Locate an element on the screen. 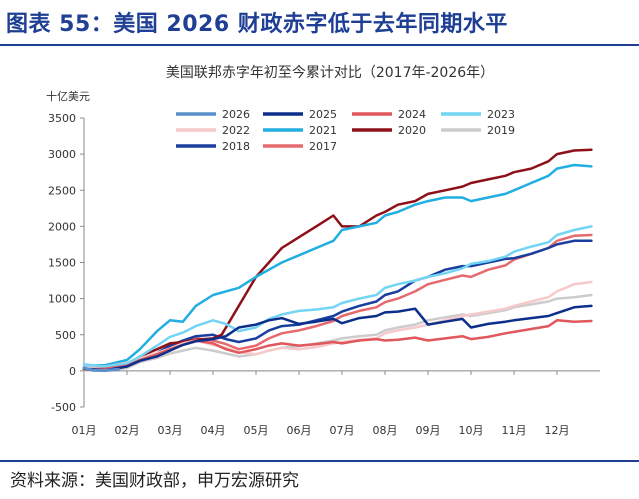  title-bar: 图表 55：美国 2026 财政赤字低于去年同期水平 is located at coordinates (319, 23).